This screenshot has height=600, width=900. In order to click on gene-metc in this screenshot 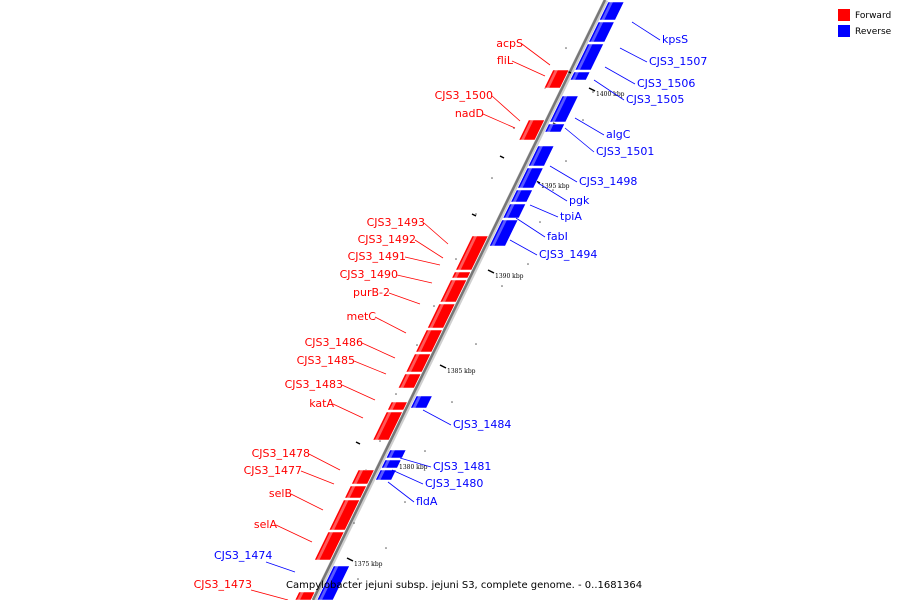, I will do `click(429, 341)`.